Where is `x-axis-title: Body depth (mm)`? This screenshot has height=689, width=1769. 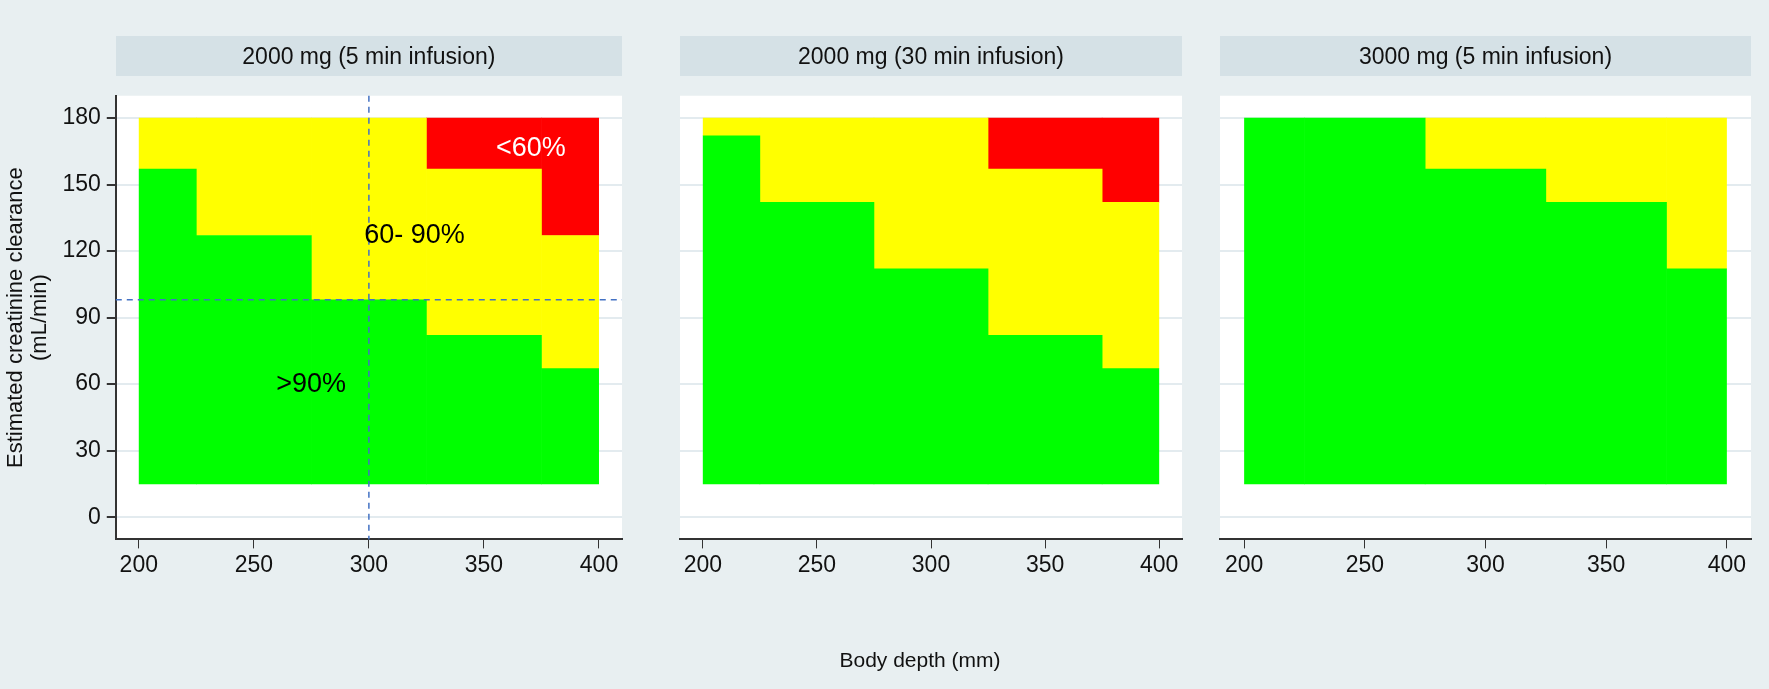
x-axis-title: Body depth (mm) is located at coordinates (920, 660).